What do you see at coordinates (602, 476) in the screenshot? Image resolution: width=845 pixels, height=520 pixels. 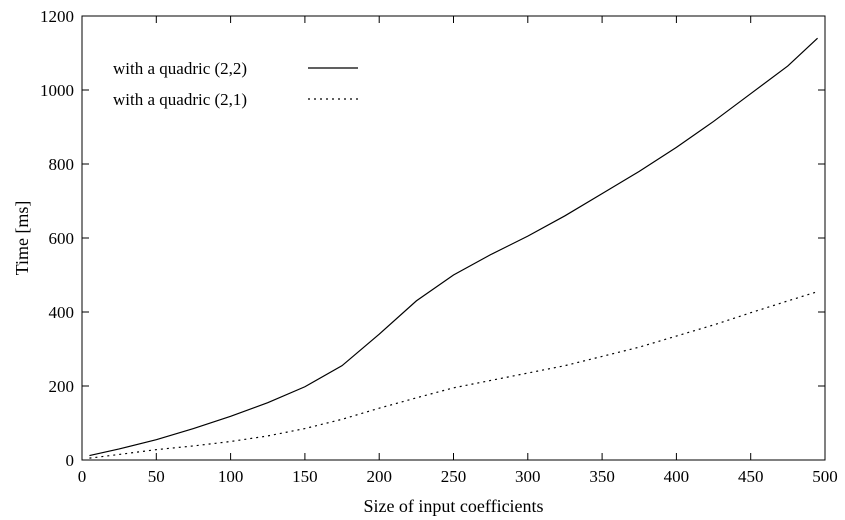 I see `x-tick-label: 350` at bounding box center [602, 476].